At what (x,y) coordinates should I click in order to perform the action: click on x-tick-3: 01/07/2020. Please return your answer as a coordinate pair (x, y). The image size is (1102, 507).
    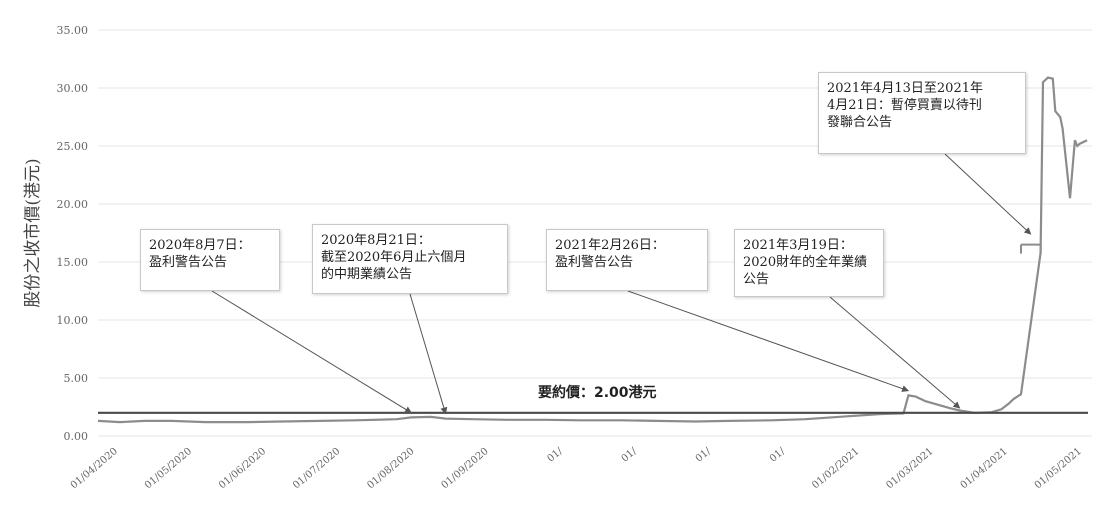
    Looking at the image, I should click on (316, 468).